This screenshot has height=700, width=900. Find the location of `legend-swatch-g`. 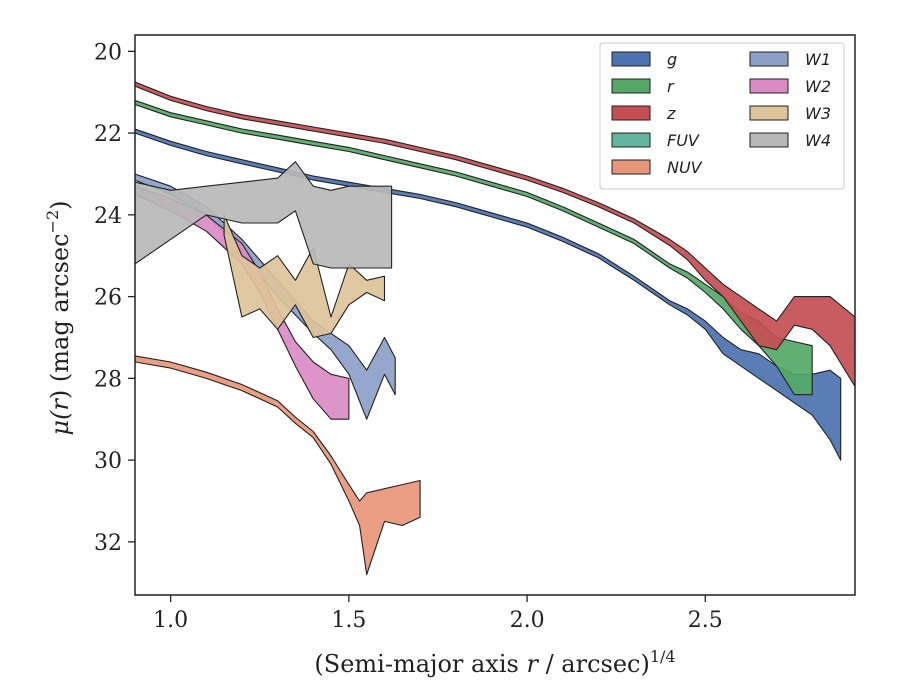

legend-swatch-g is located at coordinates (631, 59).